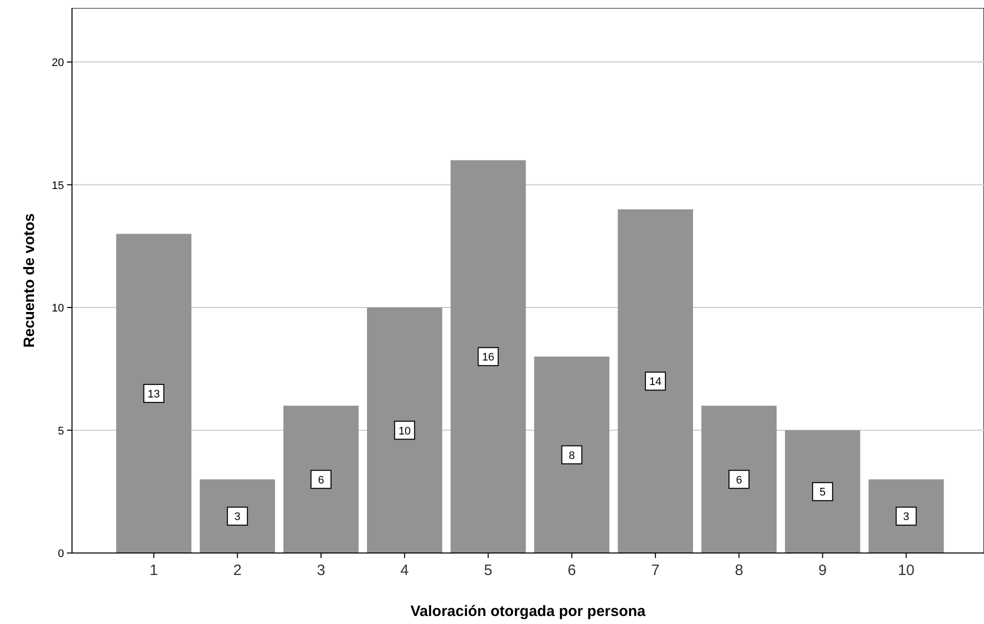 The height and width of the screenshot is (624, 984). What do you see at coordinates (528, 611) in the screenshot?
I see `x-axis-title: Valoración otorgada por persona` at bounding box center [528, 611].